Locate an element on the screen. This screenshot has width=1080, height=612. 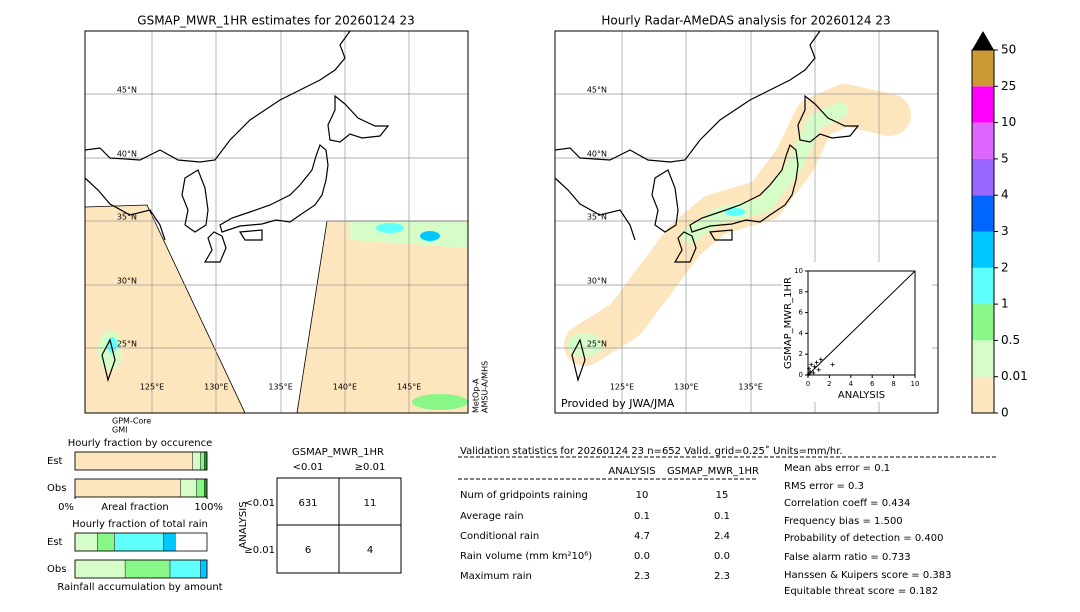
x-tick-label: 2 is located at coordinates (829, 384).